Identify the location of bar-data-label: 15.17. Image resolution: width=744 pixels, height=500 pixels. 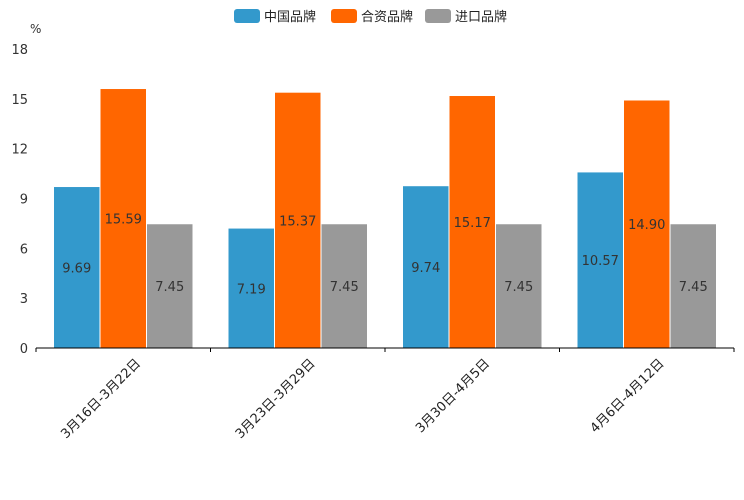
(472, 223).